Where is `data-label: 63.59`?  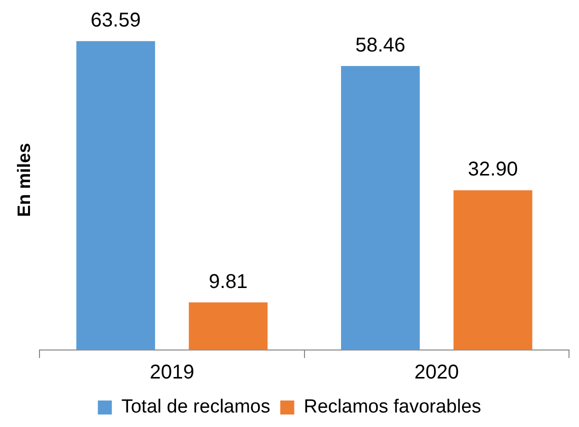
data-label: 63.59 is located at coordinates (115, 21).